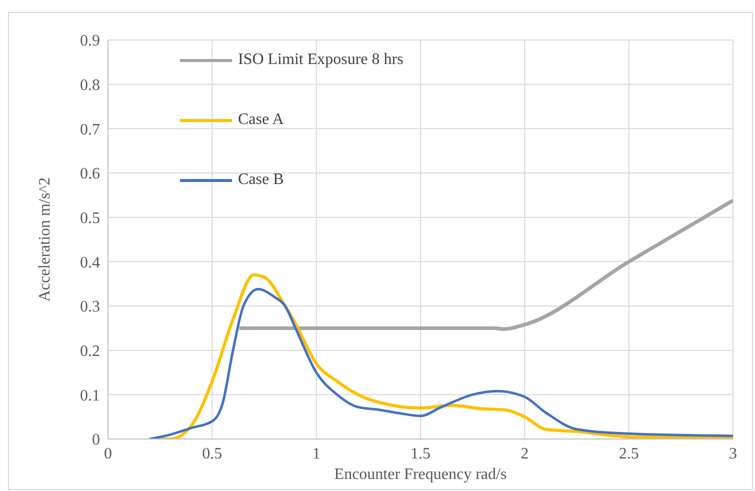  Describe the element at coordinates (420, 453) in the screenshot. I see `x-tick-label: 1.5` at that location.